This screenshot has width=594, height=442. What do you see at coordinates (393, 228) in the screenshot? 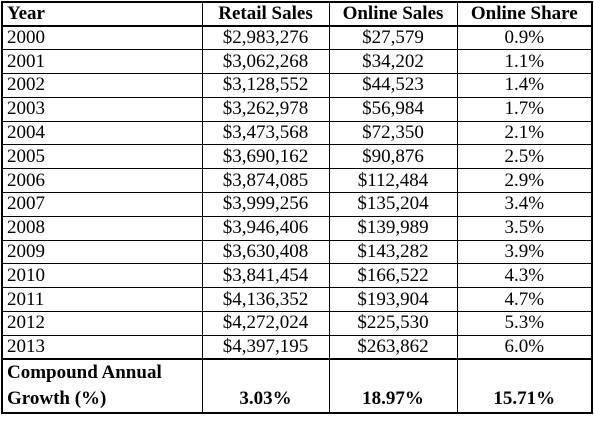
I see `online-sales-cell: $139,989` at bounding box center [393, 228].